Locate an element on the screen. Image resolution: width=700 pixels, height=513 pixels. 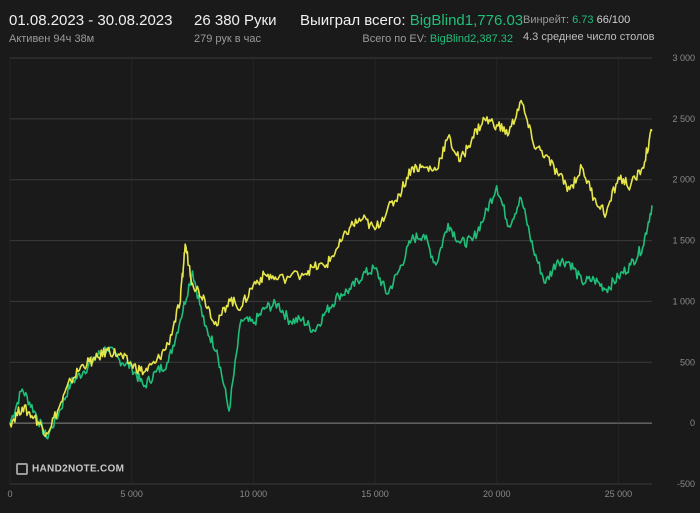
y-tick-label: 2 500 is located at coordinates (683, 119).